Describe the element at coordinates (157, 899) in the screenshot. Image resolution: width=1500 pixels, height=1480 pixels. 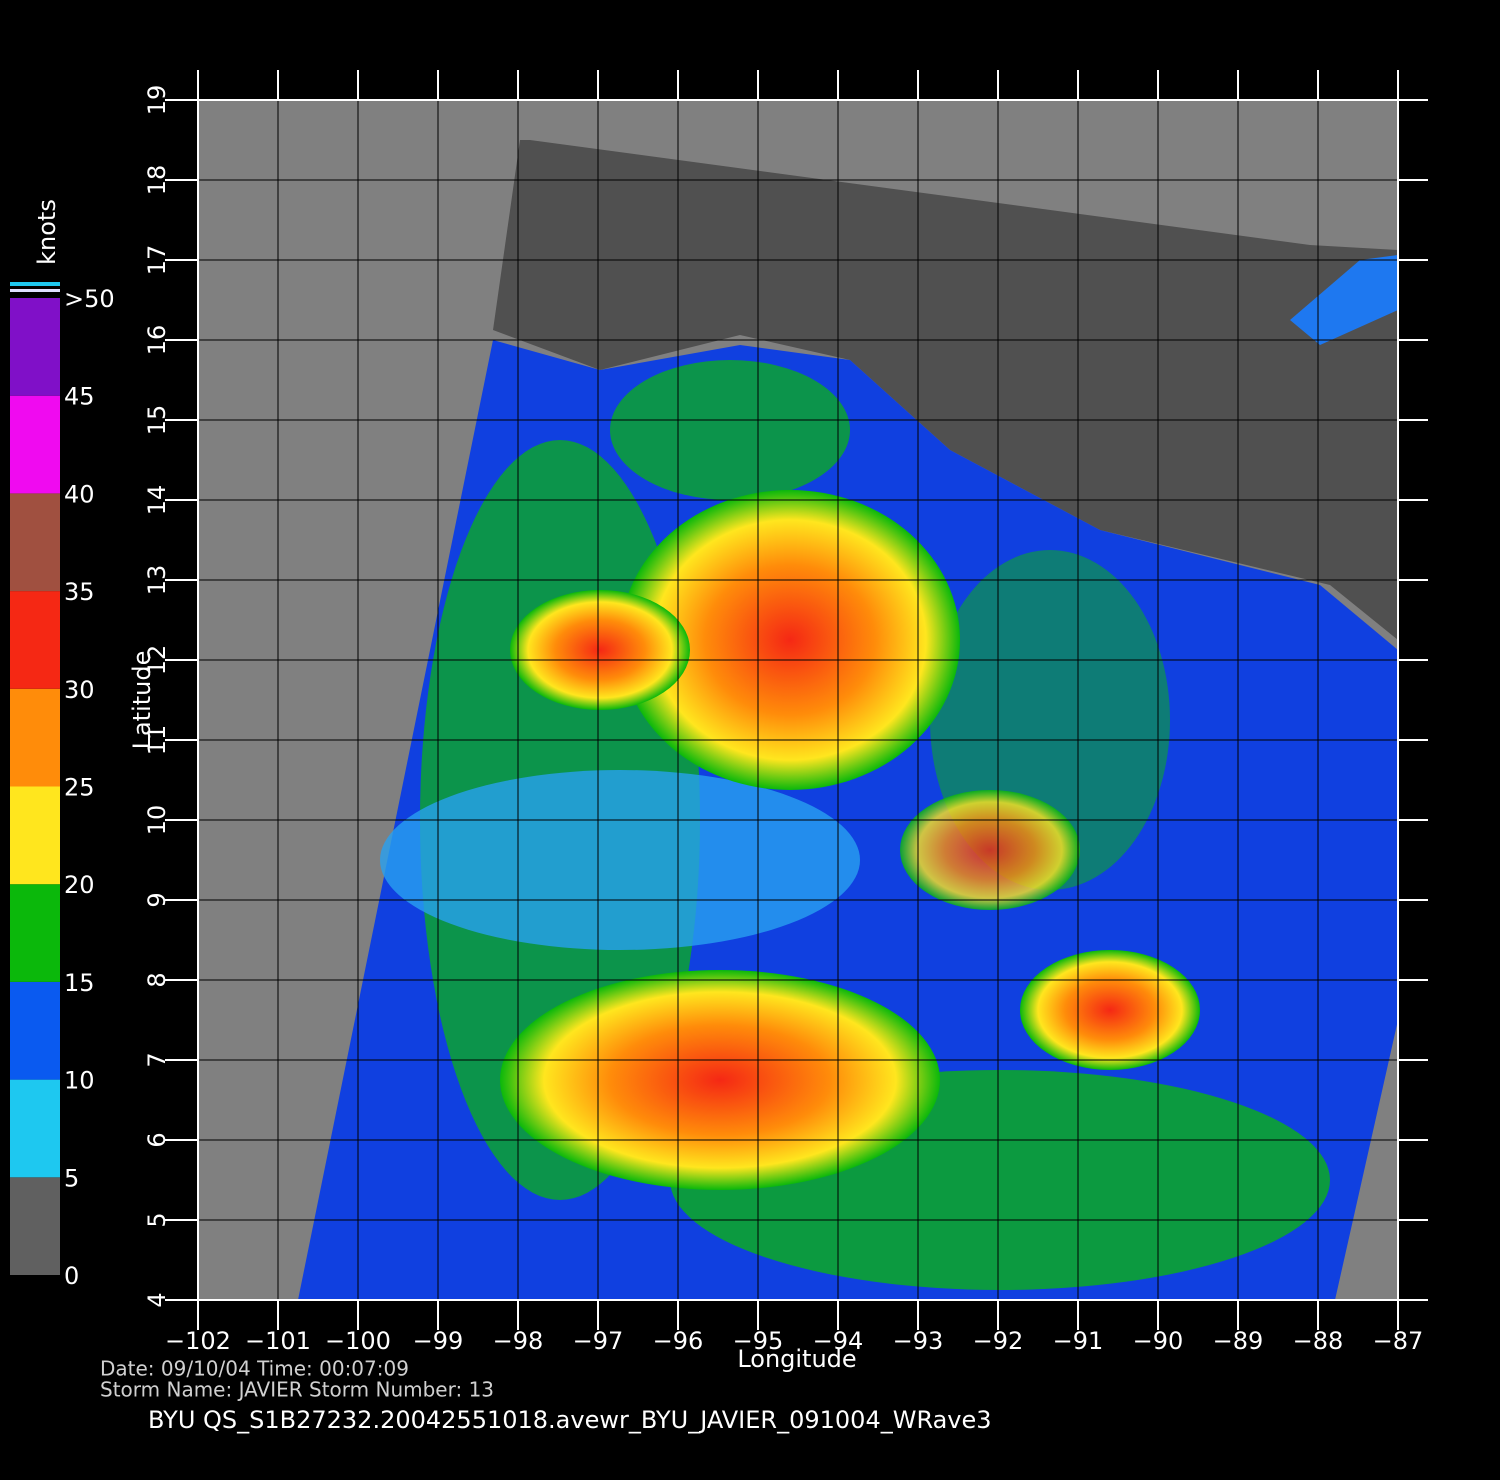
I see `y-tick-label: 9` at that location.